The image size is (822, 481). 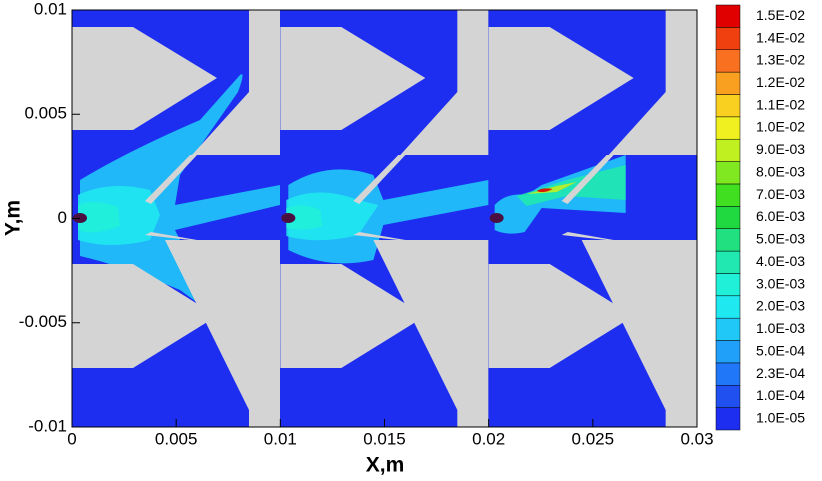 What do you see at coordinates (780, 350) in the screenshot?
I see `colorbar-label: 5.0E-04` at bounding box center [780, 350].